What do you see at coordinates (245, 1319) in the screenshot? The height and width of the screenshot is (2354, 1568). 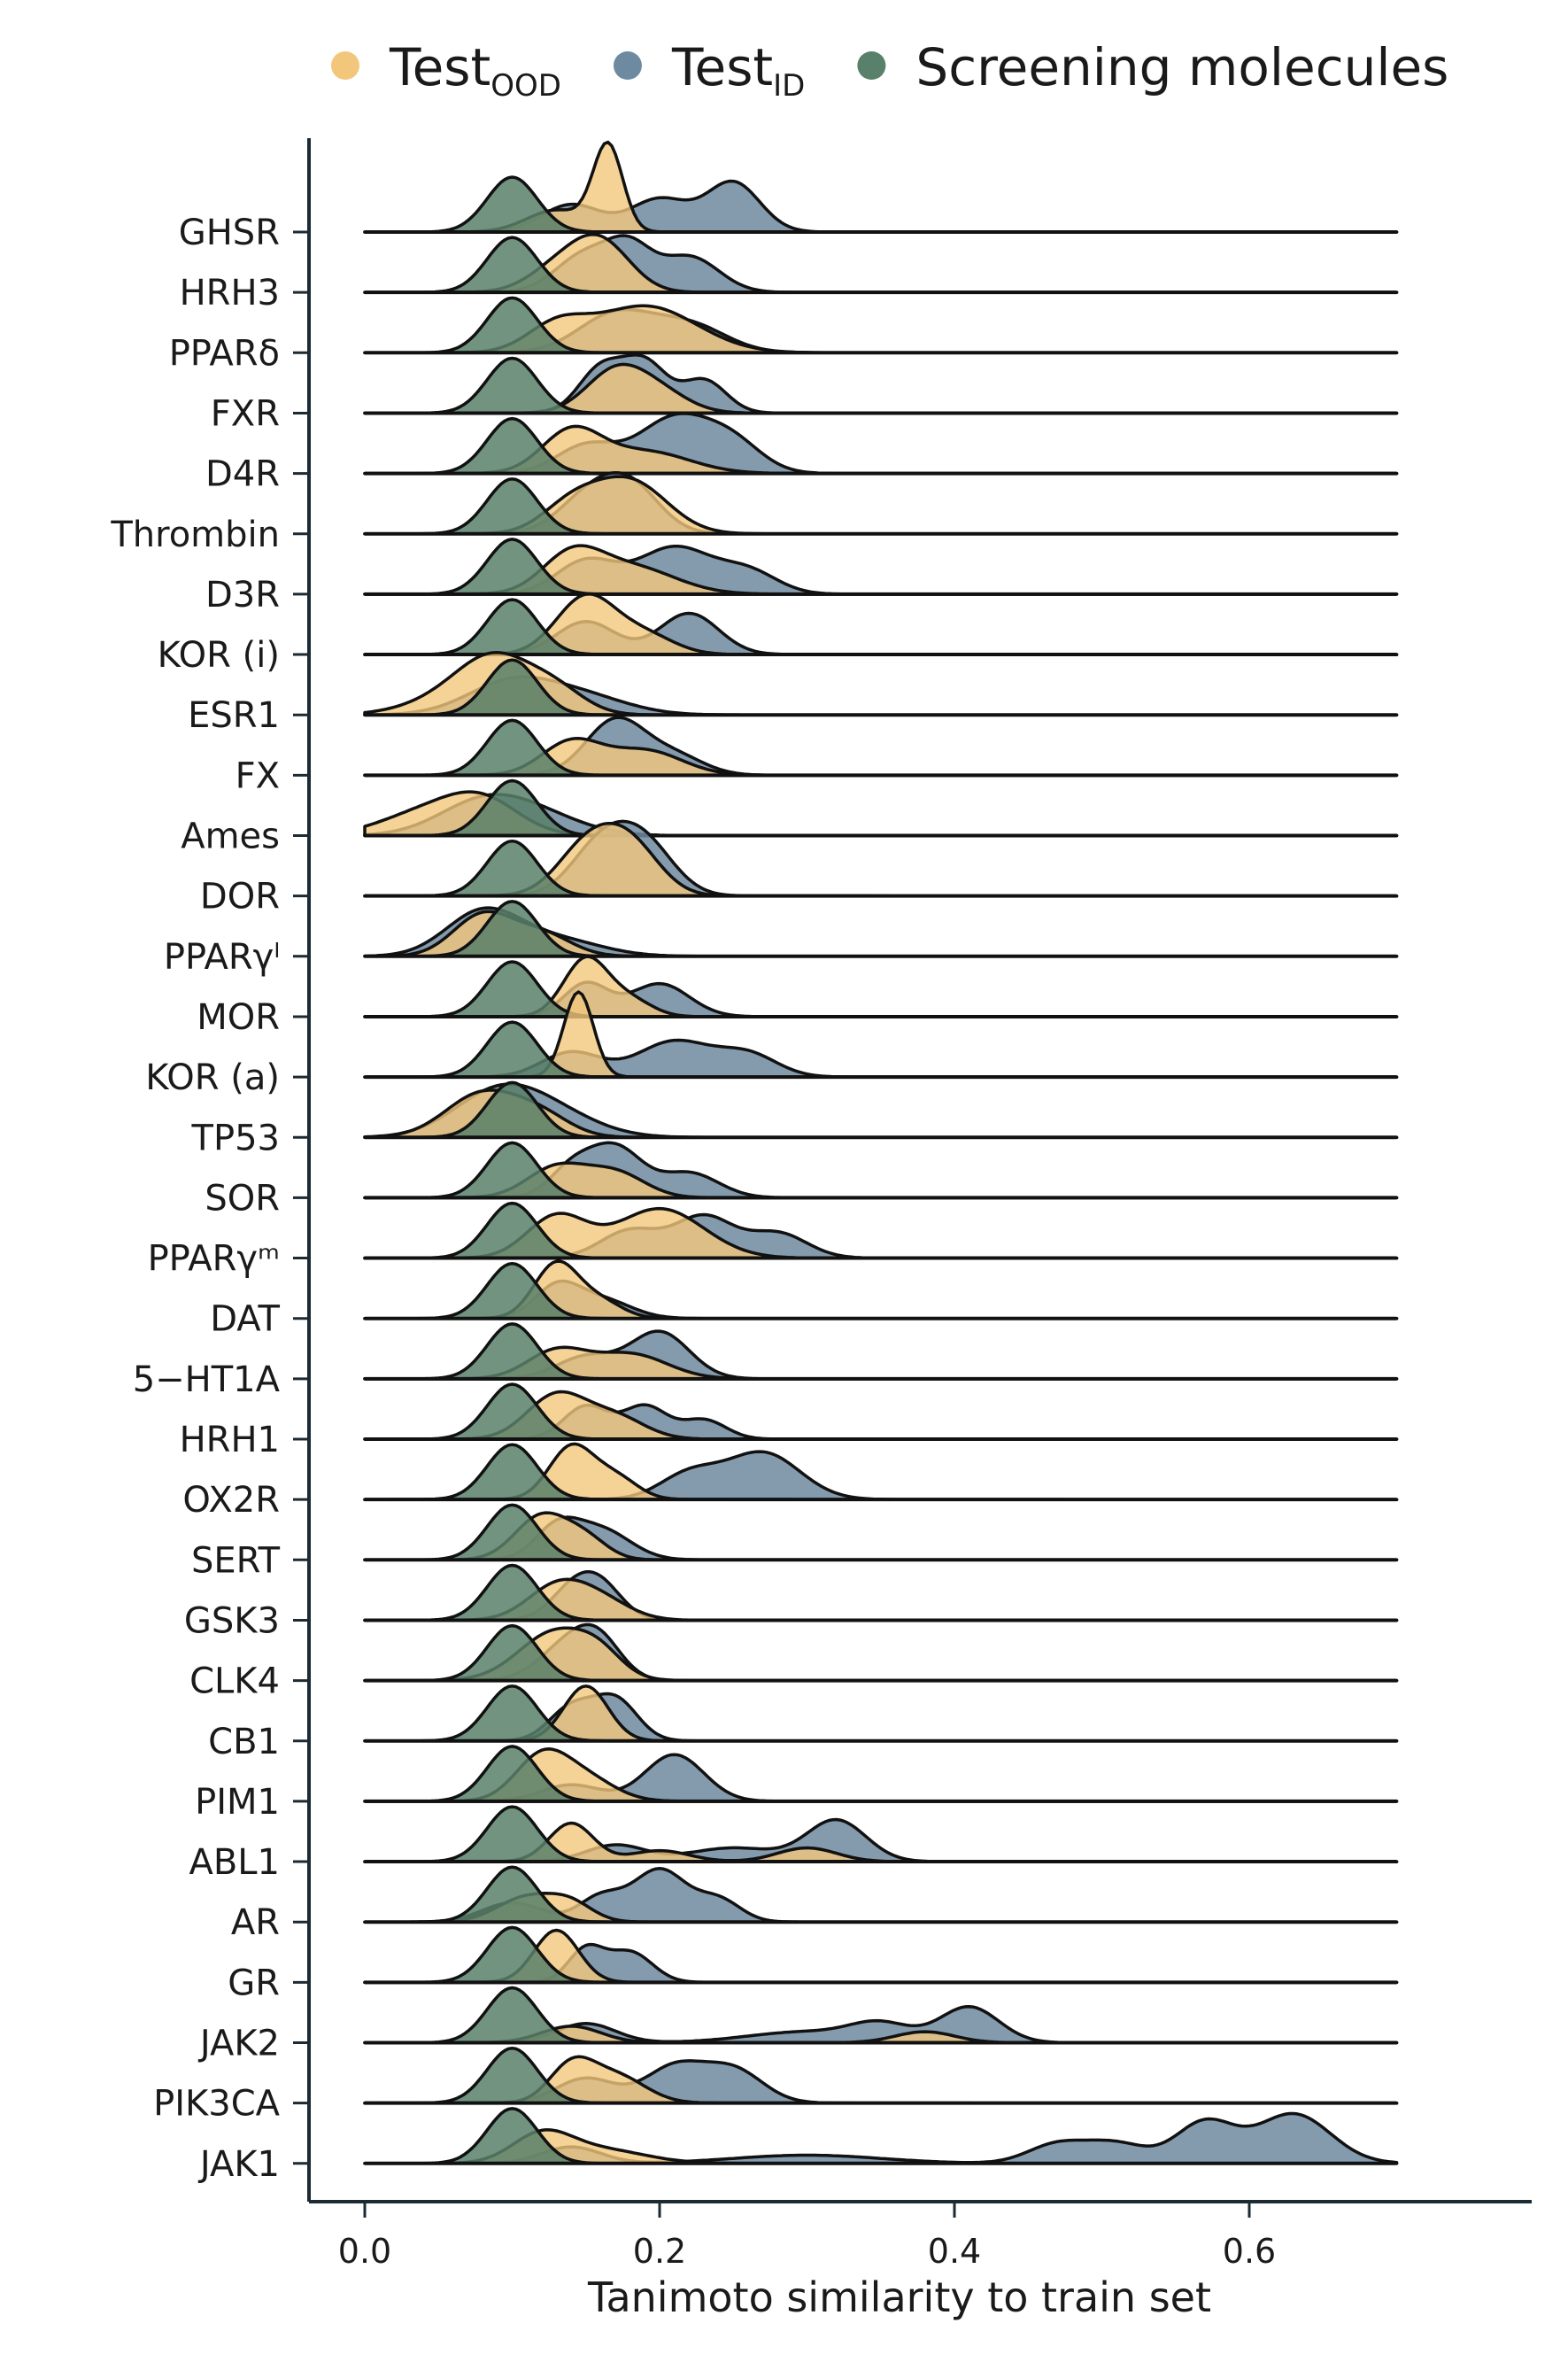 I see `category-label: DAT` at bounding box center [245, 1319].